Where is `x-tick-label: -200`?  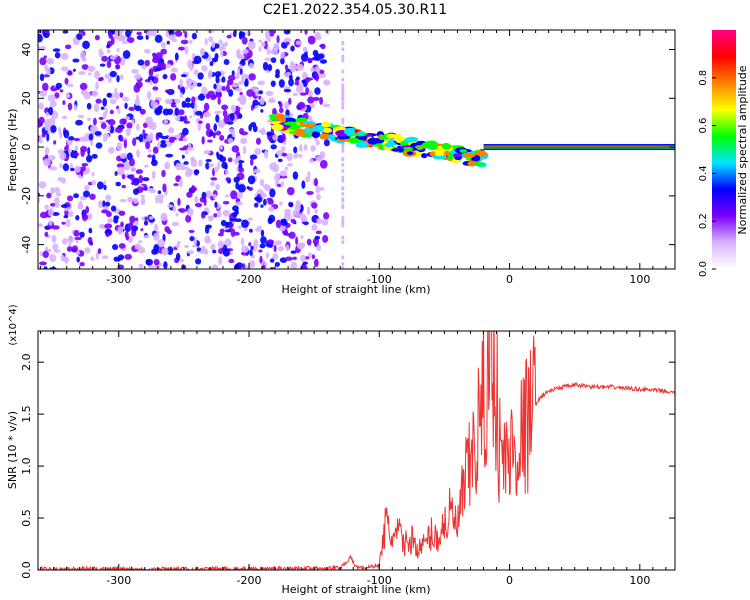
x-tick-label: -200 is located at coordinates (249, 279).